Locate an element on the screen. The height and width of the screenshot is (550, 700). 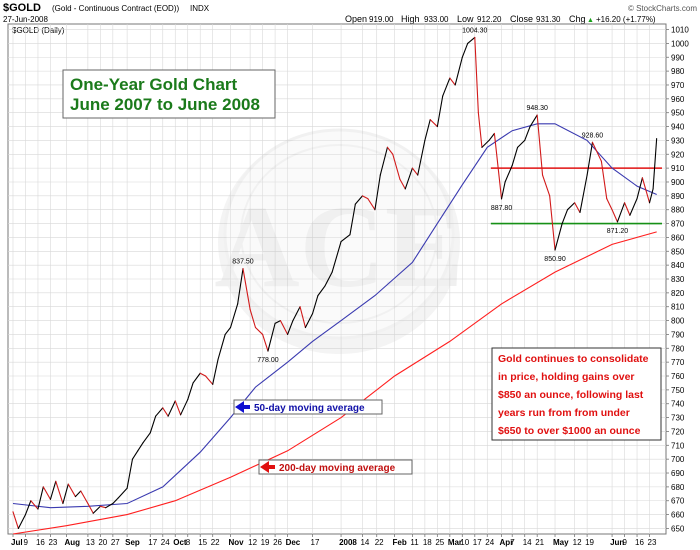
x-tick-label: Nov is located at coordinates (237, 542).